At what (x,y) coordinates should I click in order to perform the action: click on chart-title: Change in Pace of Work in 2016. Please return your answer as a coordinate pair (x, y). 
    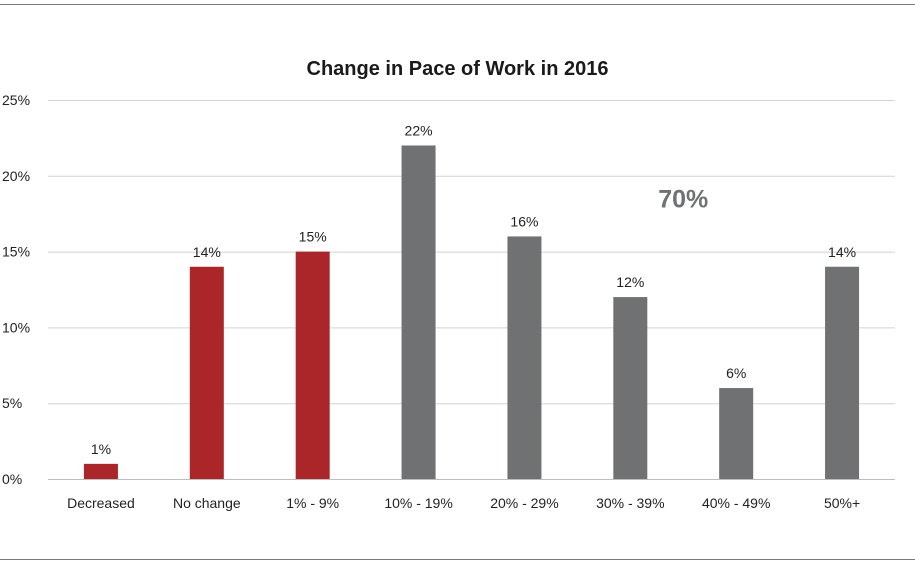
    Looking at the image, I should click on (457, 69).